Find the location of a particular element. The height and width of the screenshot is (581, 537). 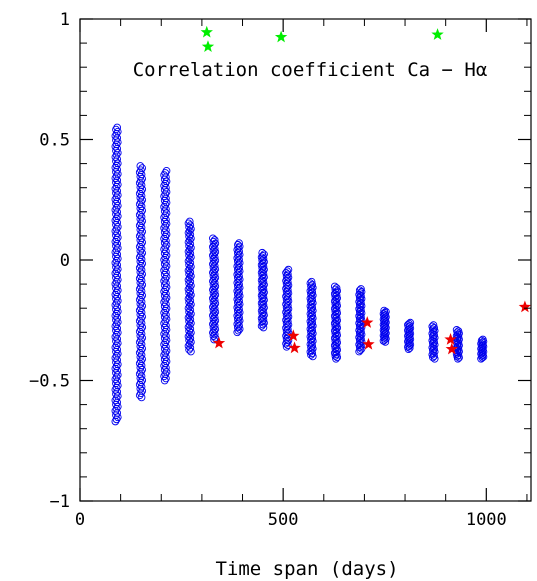

y-tick-label: 1 is located at coordinates (65, 20).